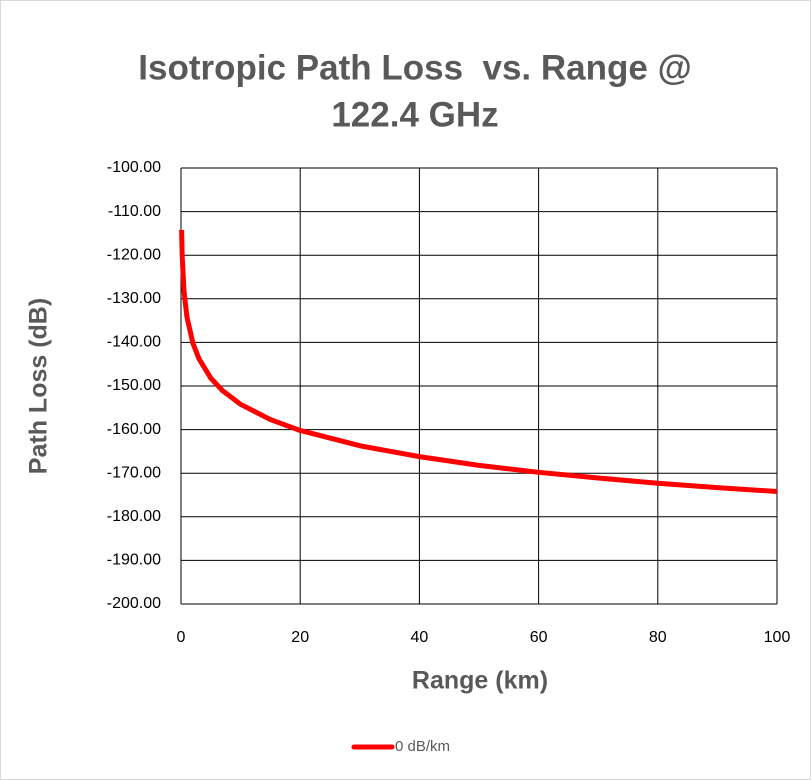 The width and height of the screenshot is (811, 780). I want to click on x-axis-title: Range (km), so click(480, 681).